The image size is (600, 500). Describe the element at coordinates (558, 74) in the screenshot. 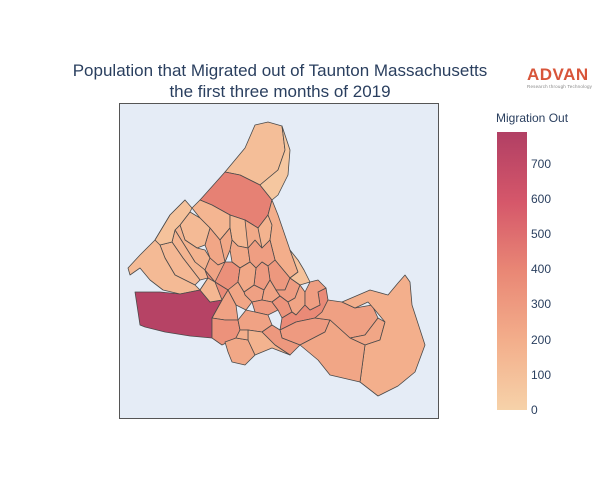

I see `logo-name: ADVAN` at that location.